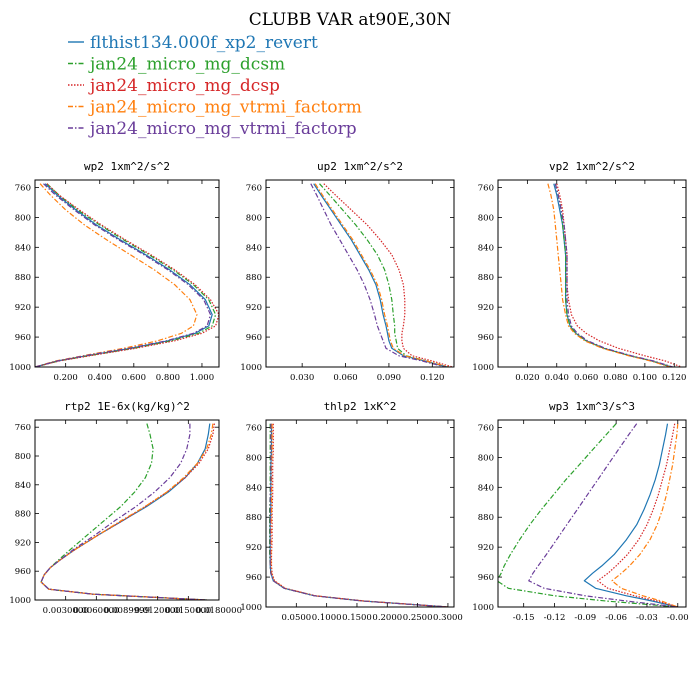  I want to click on legend-label-2: jan24_micro_mg_dcsp, so click(184, 86).